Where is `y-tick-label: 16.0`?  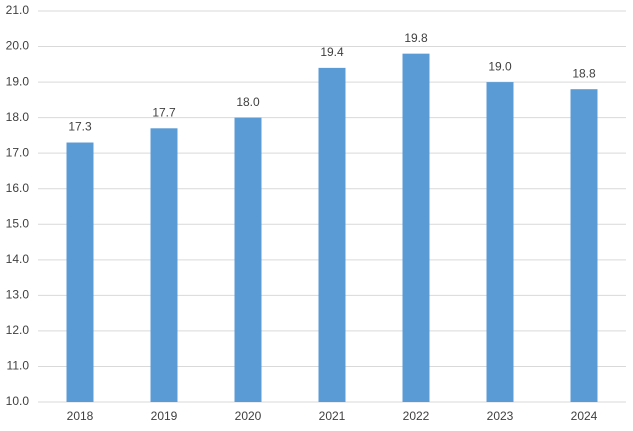 y-tick-label: 16.0 is located at coordinates (18, 188).